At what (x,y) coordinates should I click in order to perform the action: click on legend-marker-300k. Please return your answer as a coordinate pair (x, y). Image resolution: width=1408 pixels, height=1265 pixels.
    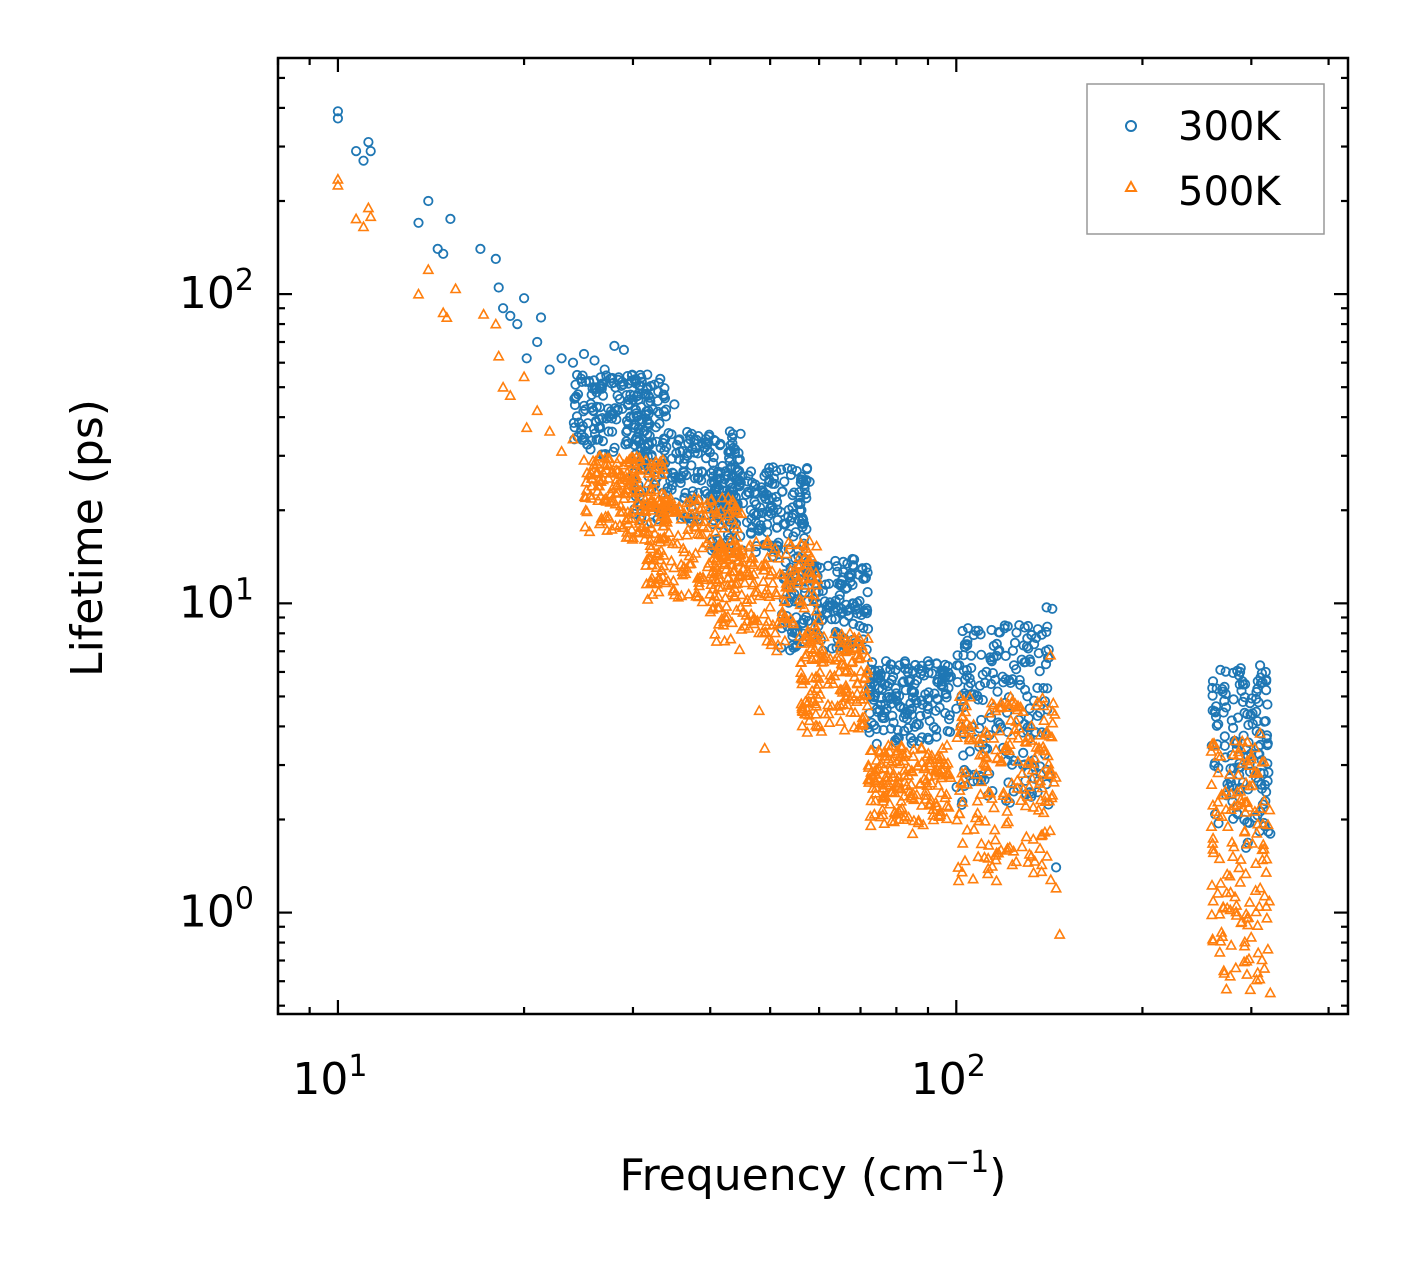
    Looking at the image, I should click on (1131, 126).